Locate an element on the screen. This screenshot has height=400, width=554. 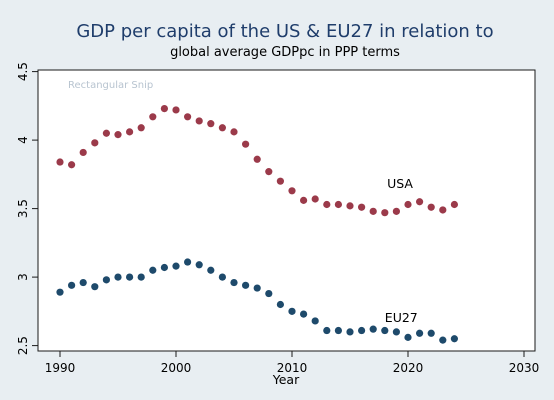
x-tick-label: 2000 is located at coordinates (176, 368).